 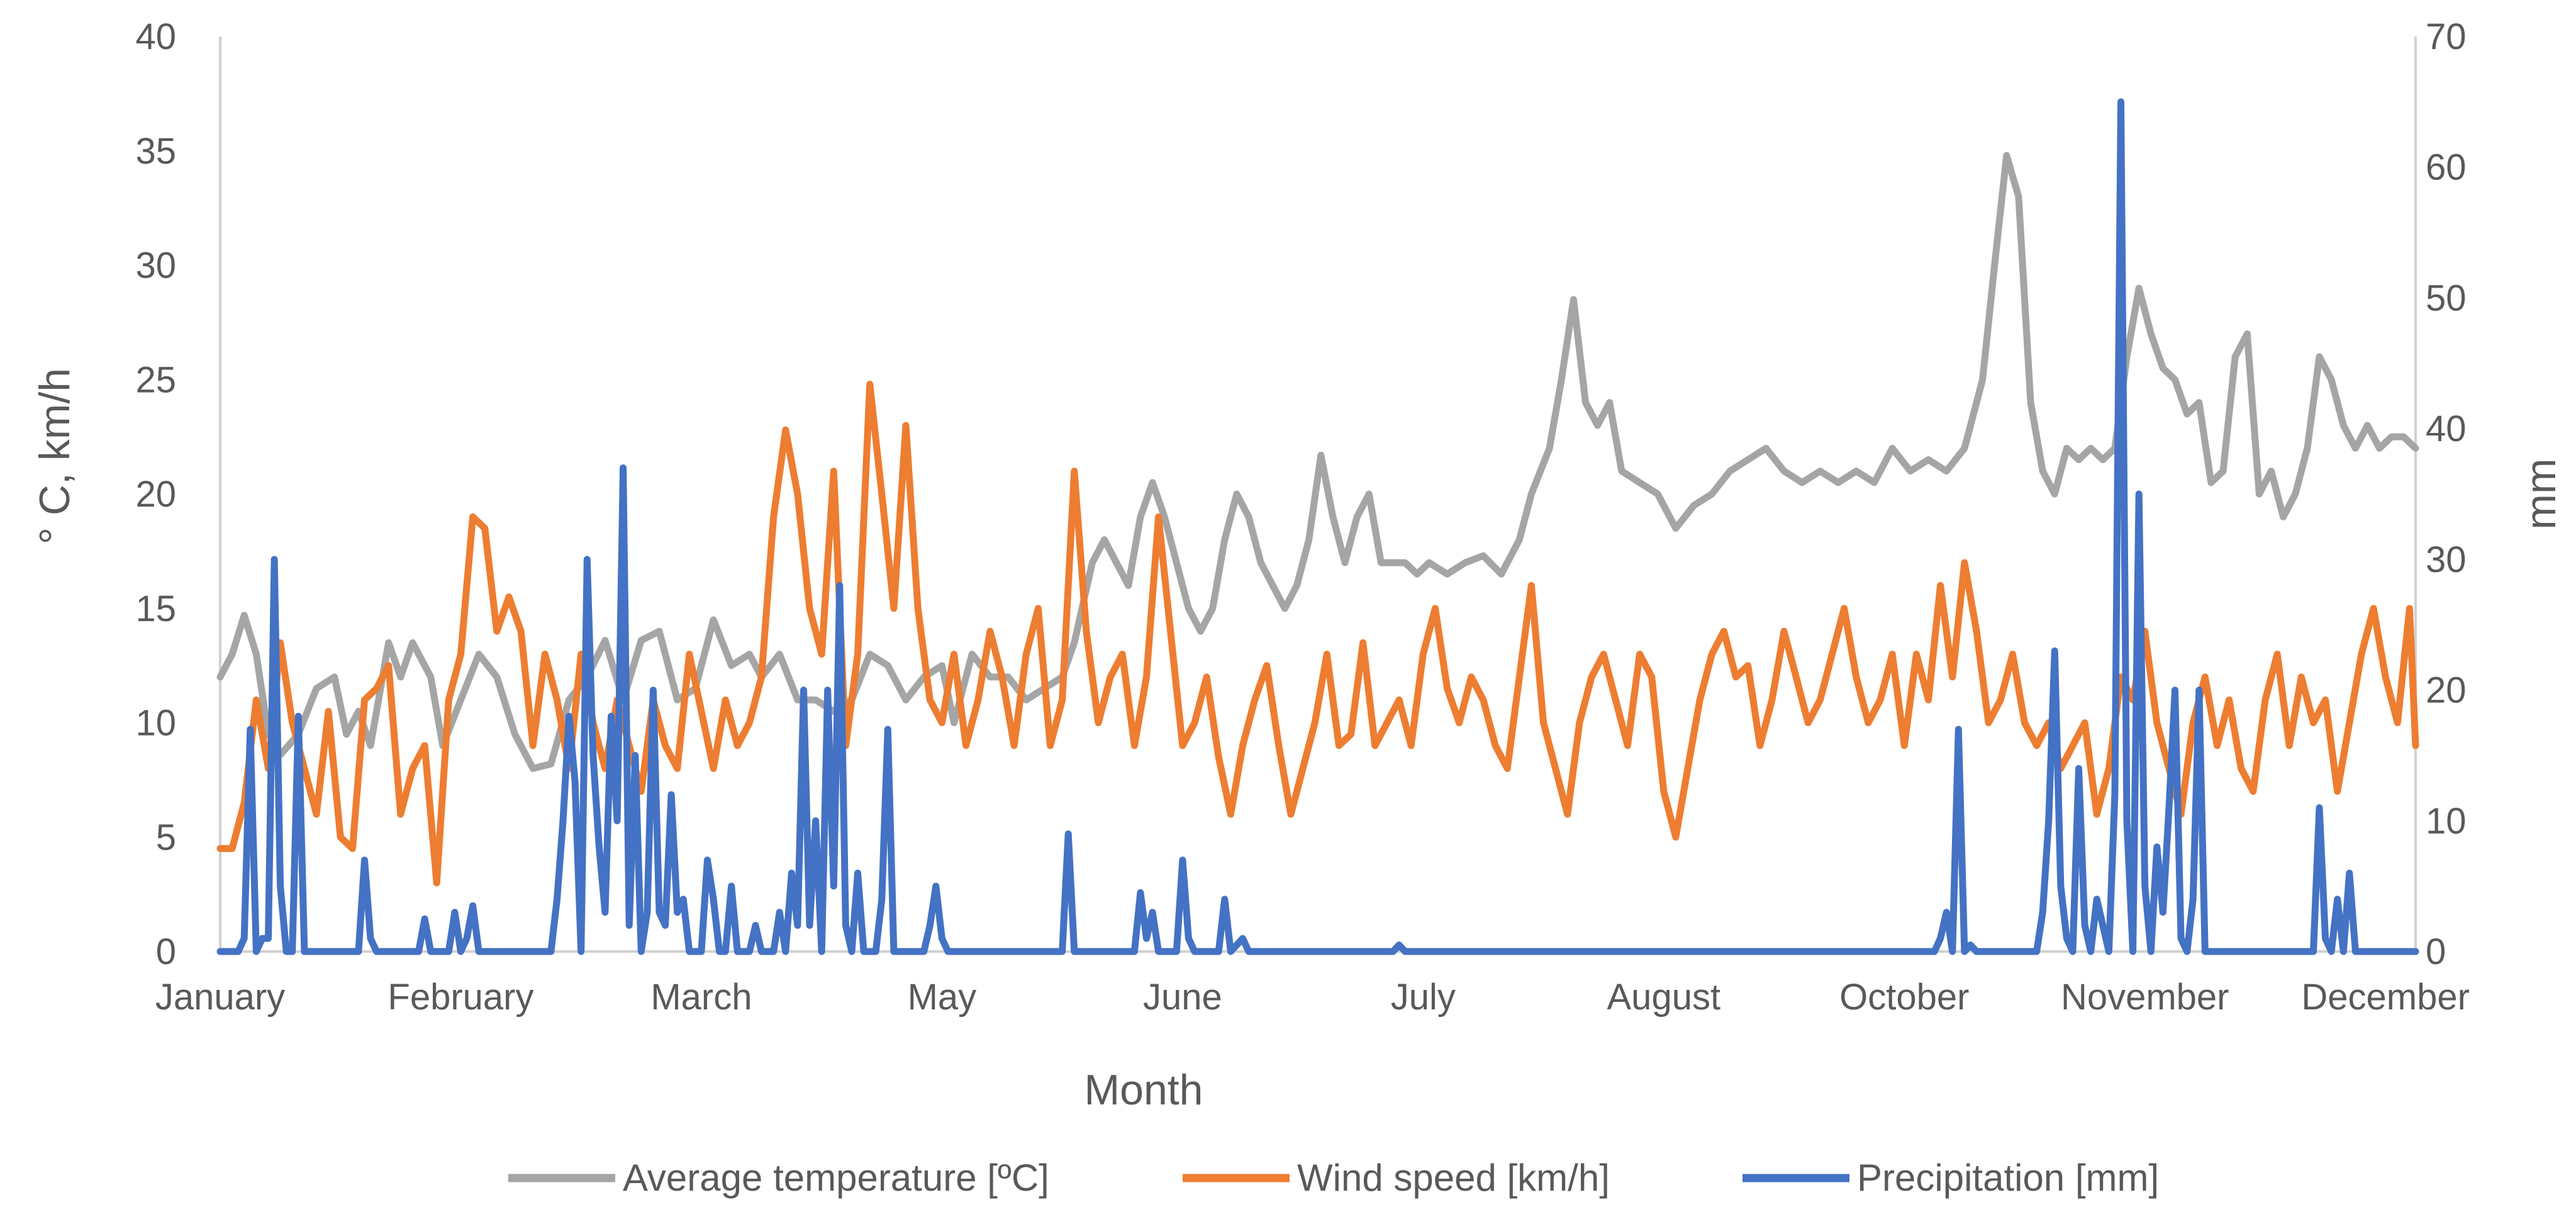 I want to click on y-tick-label: 35, so click(x=155, y=151).